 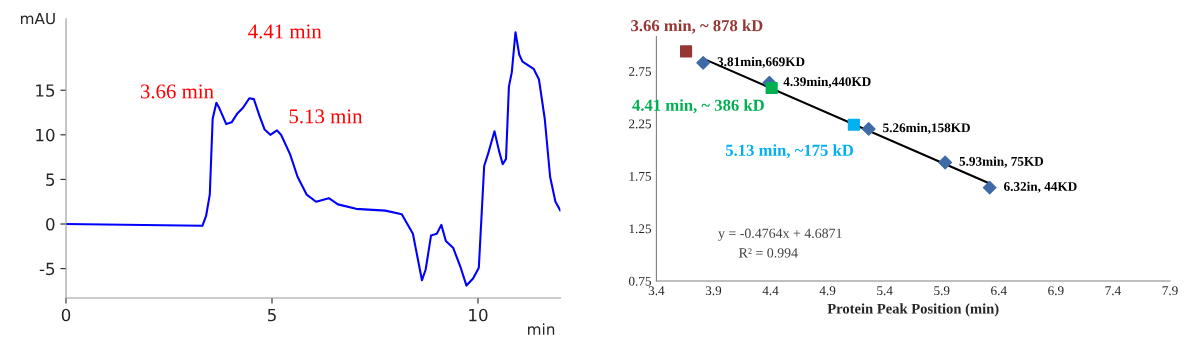 I want to click on annotation: 4.41 min, so click(x=285, y=31).